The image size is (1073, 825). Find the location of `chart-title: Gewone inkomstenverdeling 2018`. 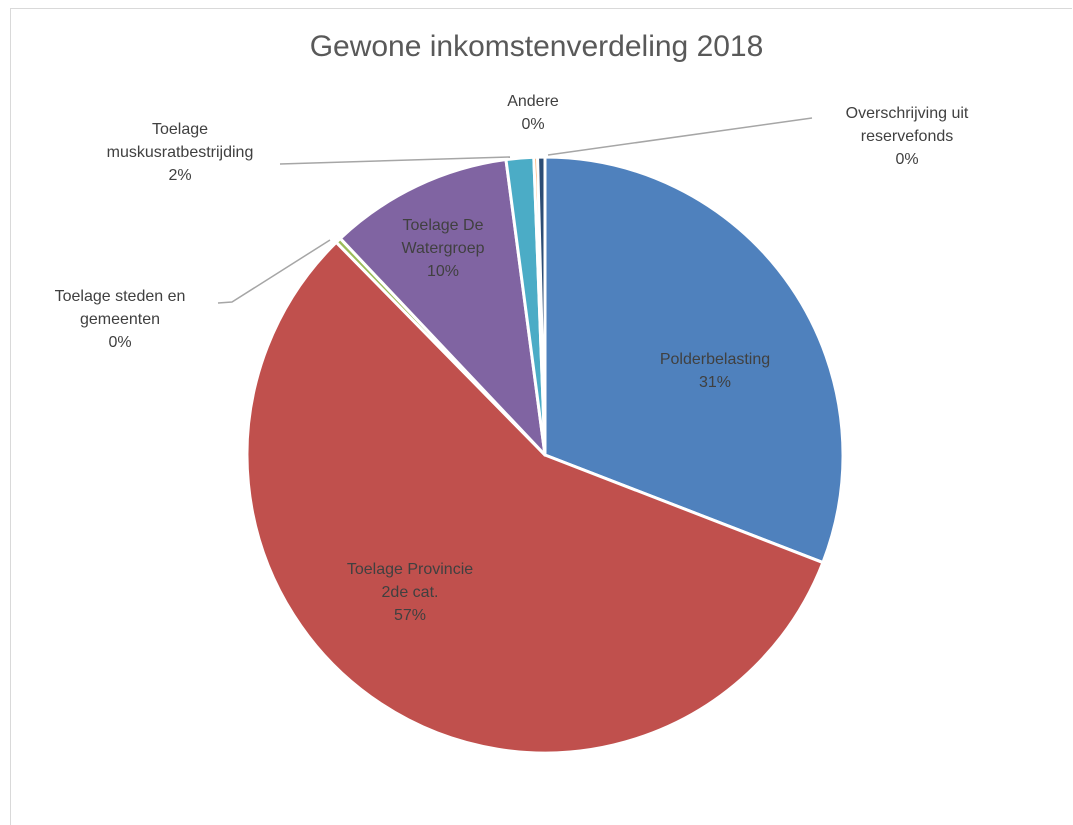

chart-title: Gewone inkomstenverdeling 2018 is located at coordinates (536, 46).